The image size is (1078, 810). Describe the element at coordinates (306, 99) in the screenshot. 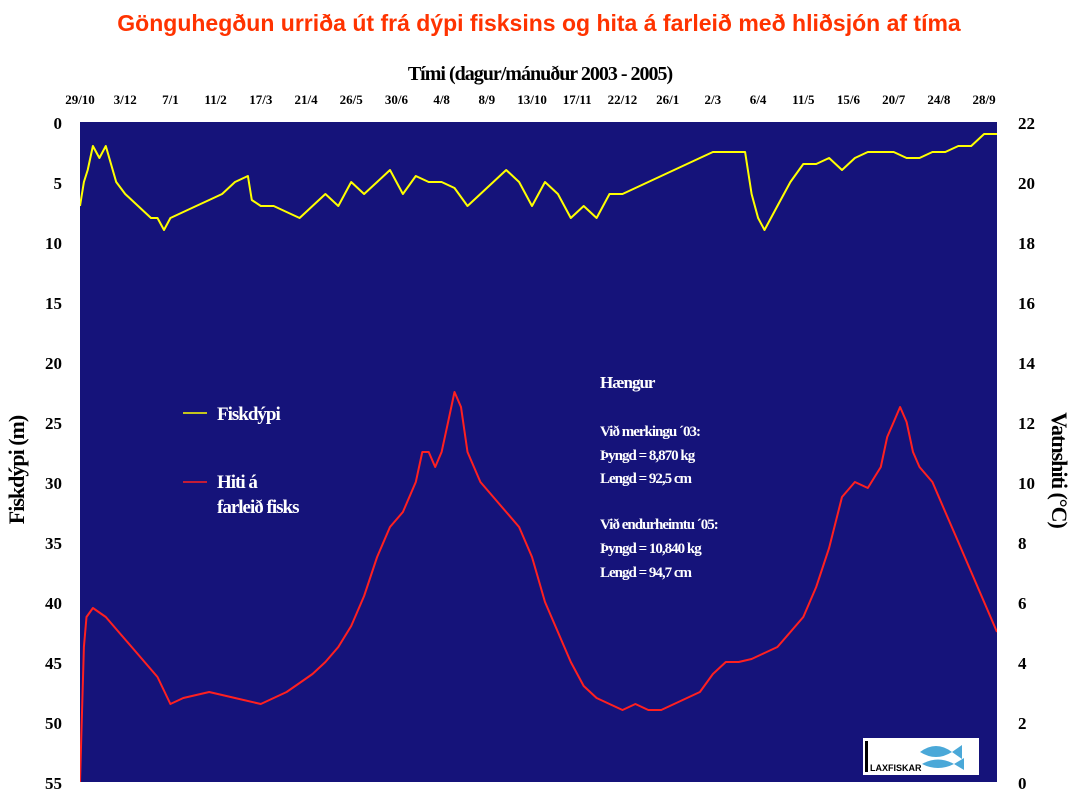

I see `x-tick-label: 21/4` at that location.